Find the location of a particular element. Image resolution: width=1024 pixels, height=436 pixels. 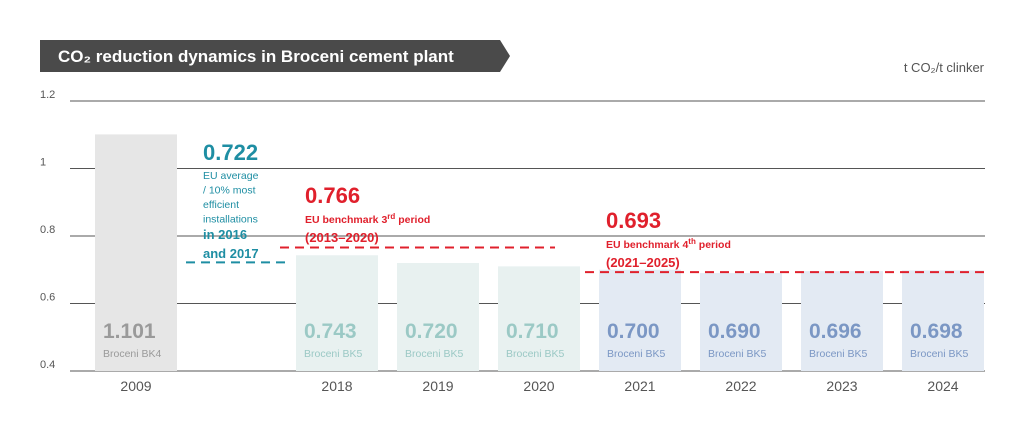

bar-2023 is located at coordinates (842, 321).